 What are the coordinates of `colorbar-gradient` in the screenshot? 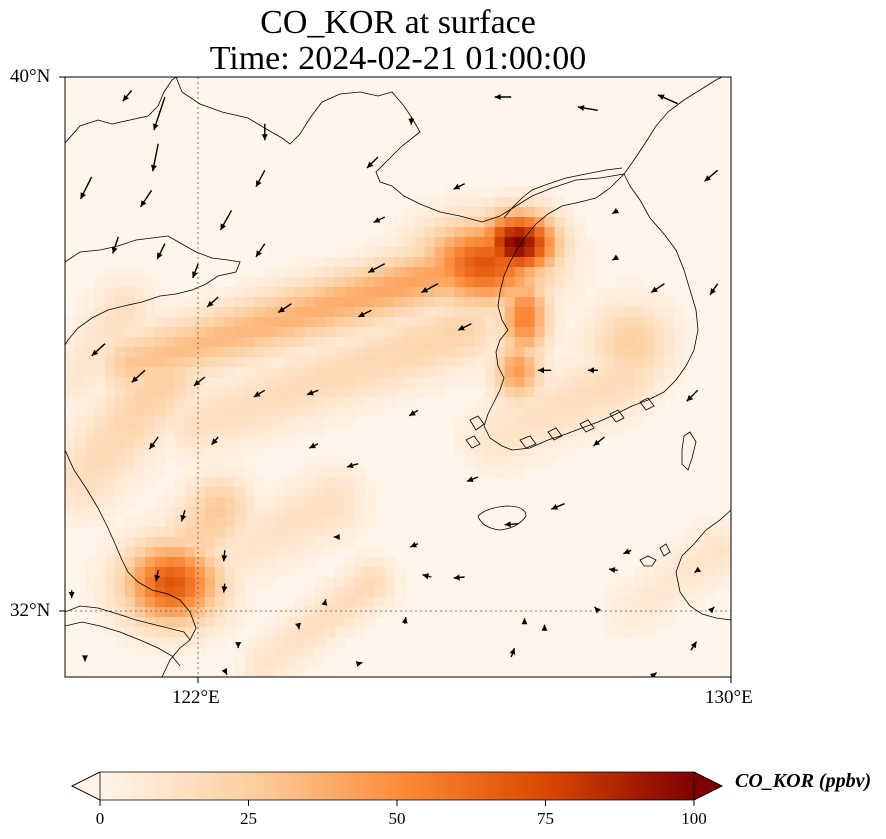 It's located at (397, 786).